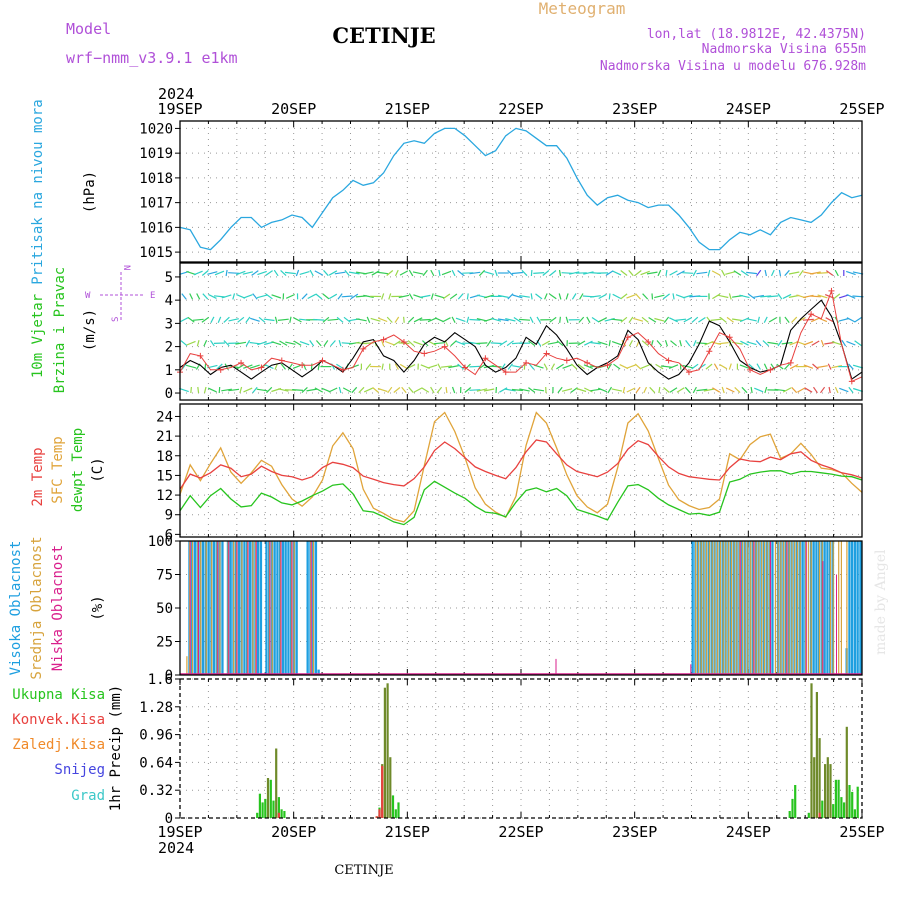  I want to click on y-tick-label: 21, so click(164, 437).